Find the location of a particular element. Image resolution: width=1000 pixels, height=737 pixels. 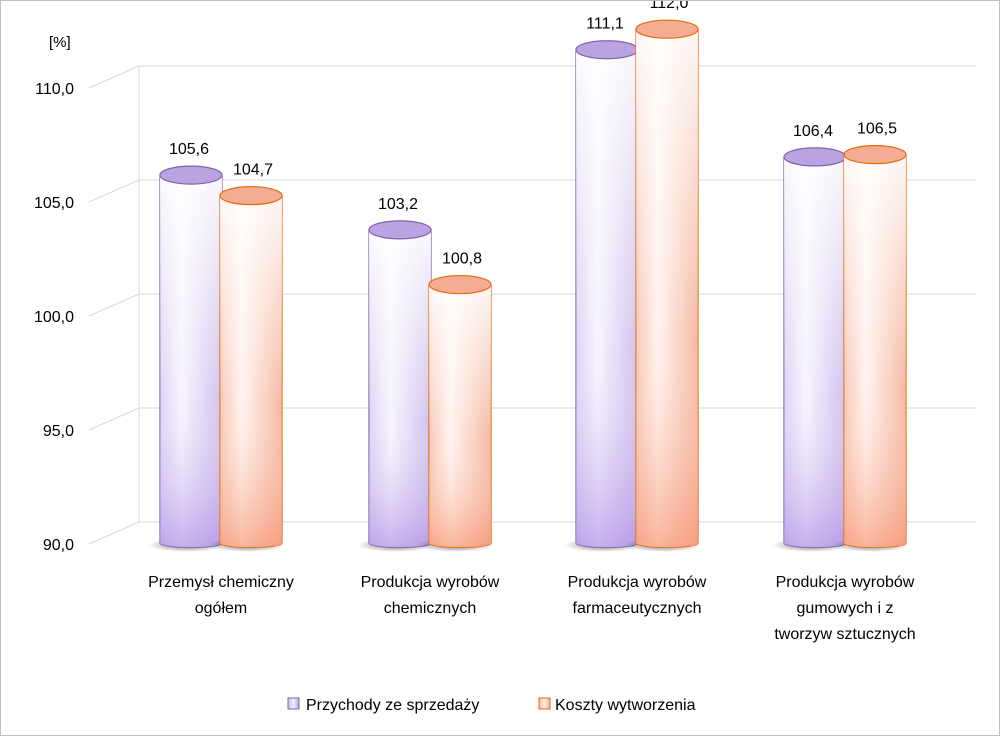

category-label: tworzyw sztucznych is located at coordinates (844, 634).